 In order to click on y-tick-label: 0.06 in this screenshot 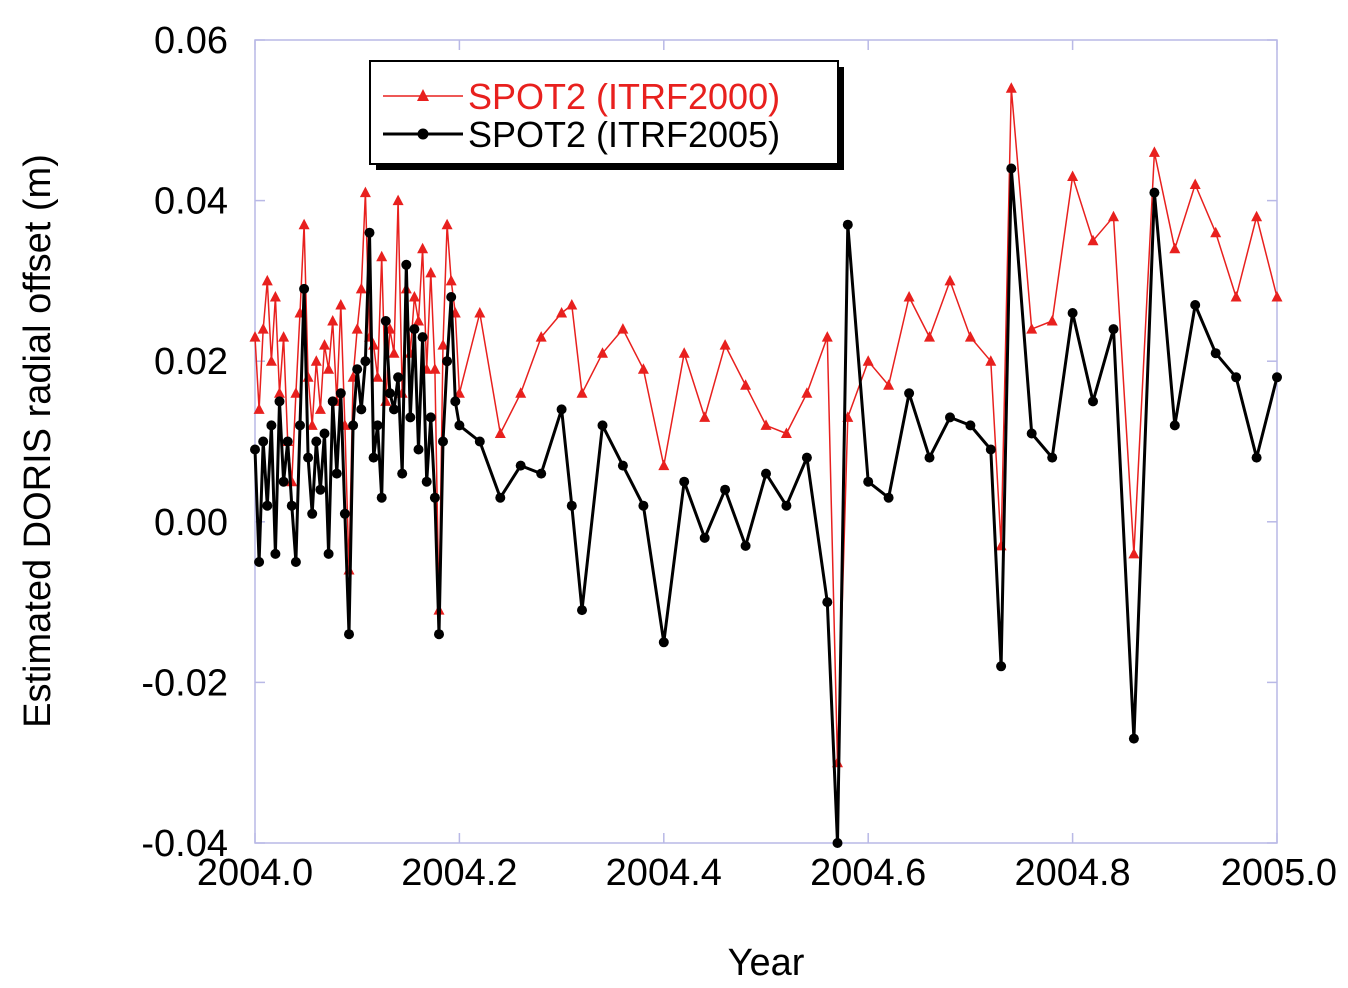, I will do `click(191, 41)`.